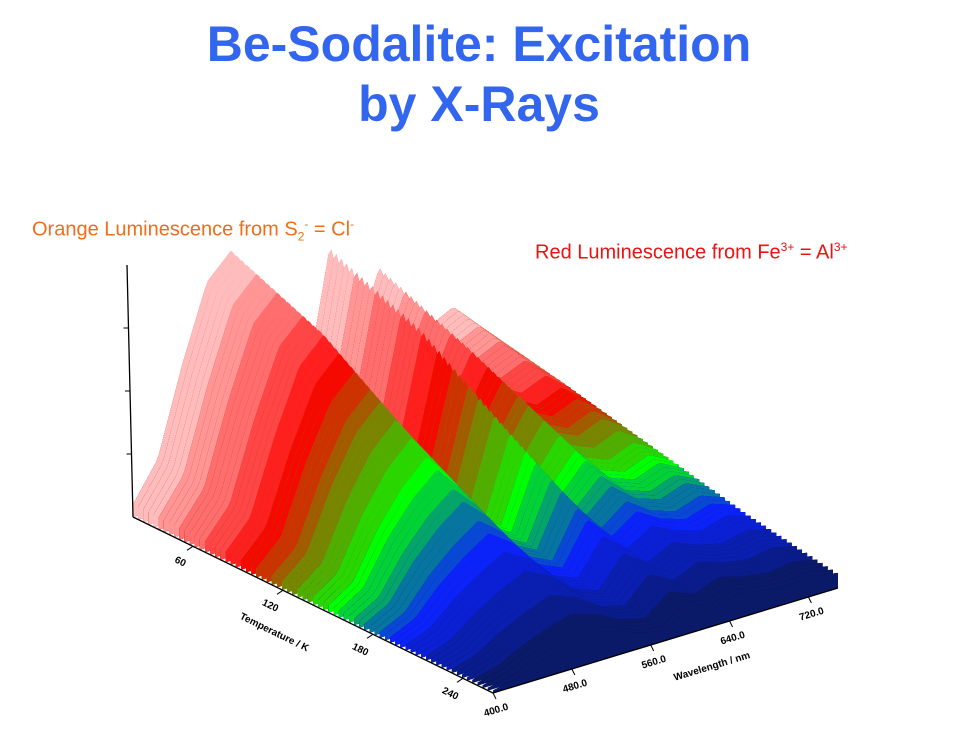 This screenshot has height=740, width=958. Describe the element at coordinates (654, 663) in the screenshot. I see `wavelength-tick-label: 560.0` at that location.